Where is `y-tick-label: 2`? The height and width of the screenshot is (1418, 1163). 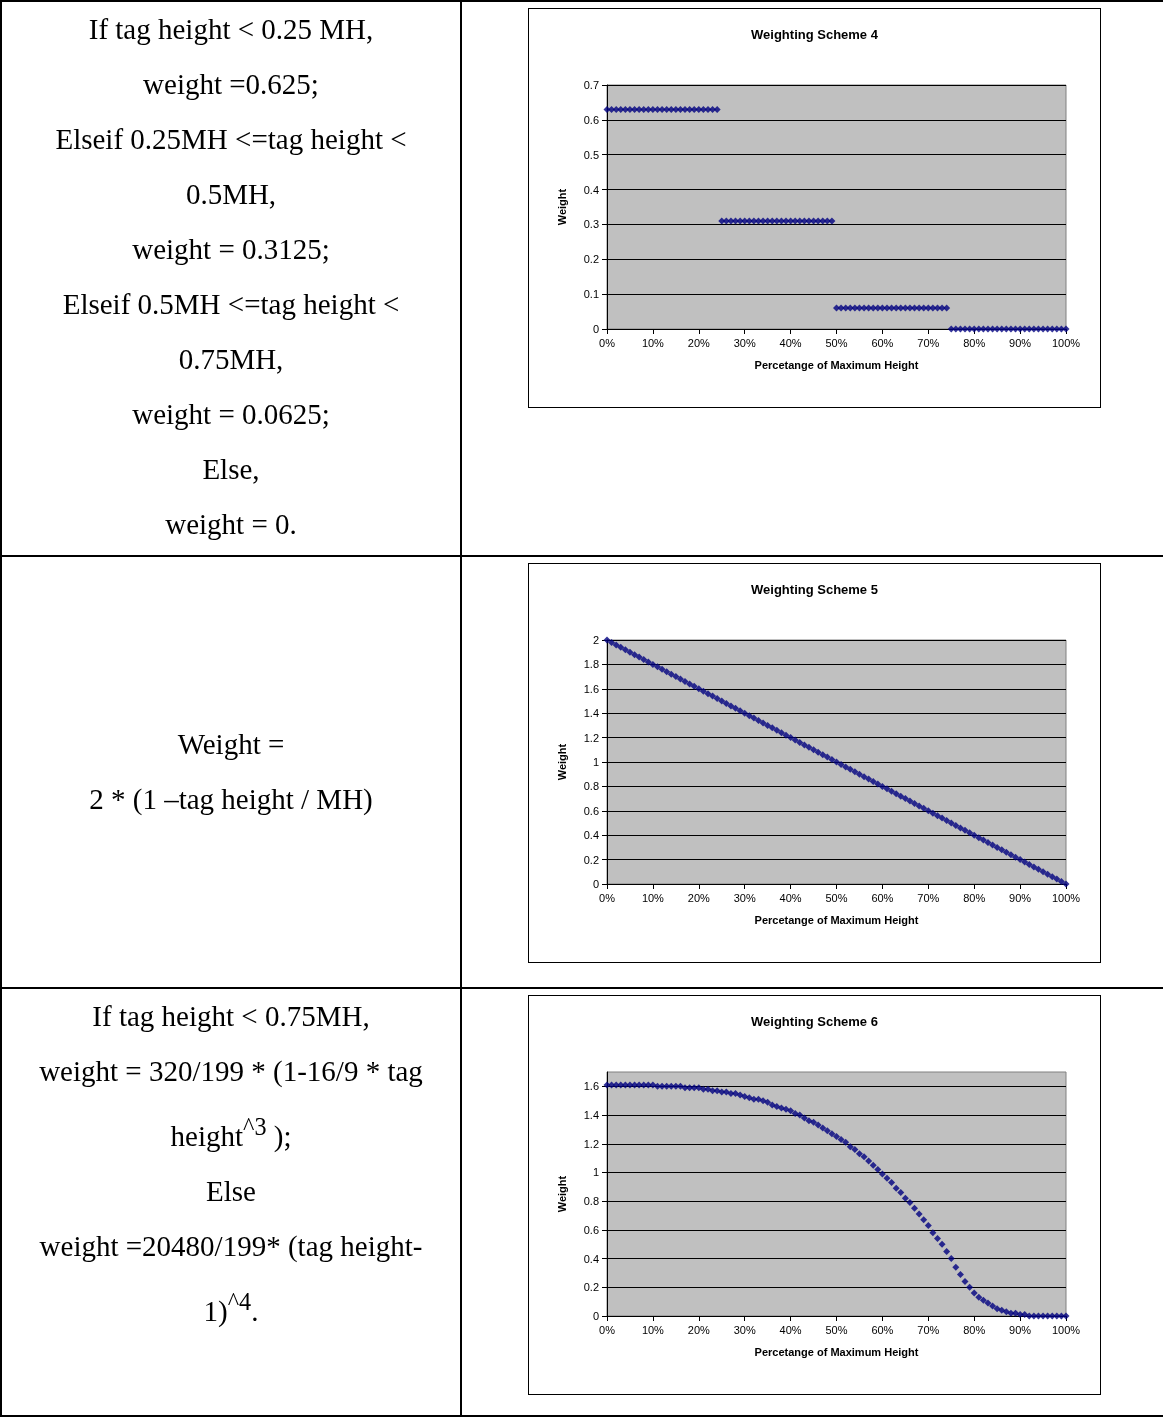 y-tick-label: 2 is located at coordinates (595, 640).